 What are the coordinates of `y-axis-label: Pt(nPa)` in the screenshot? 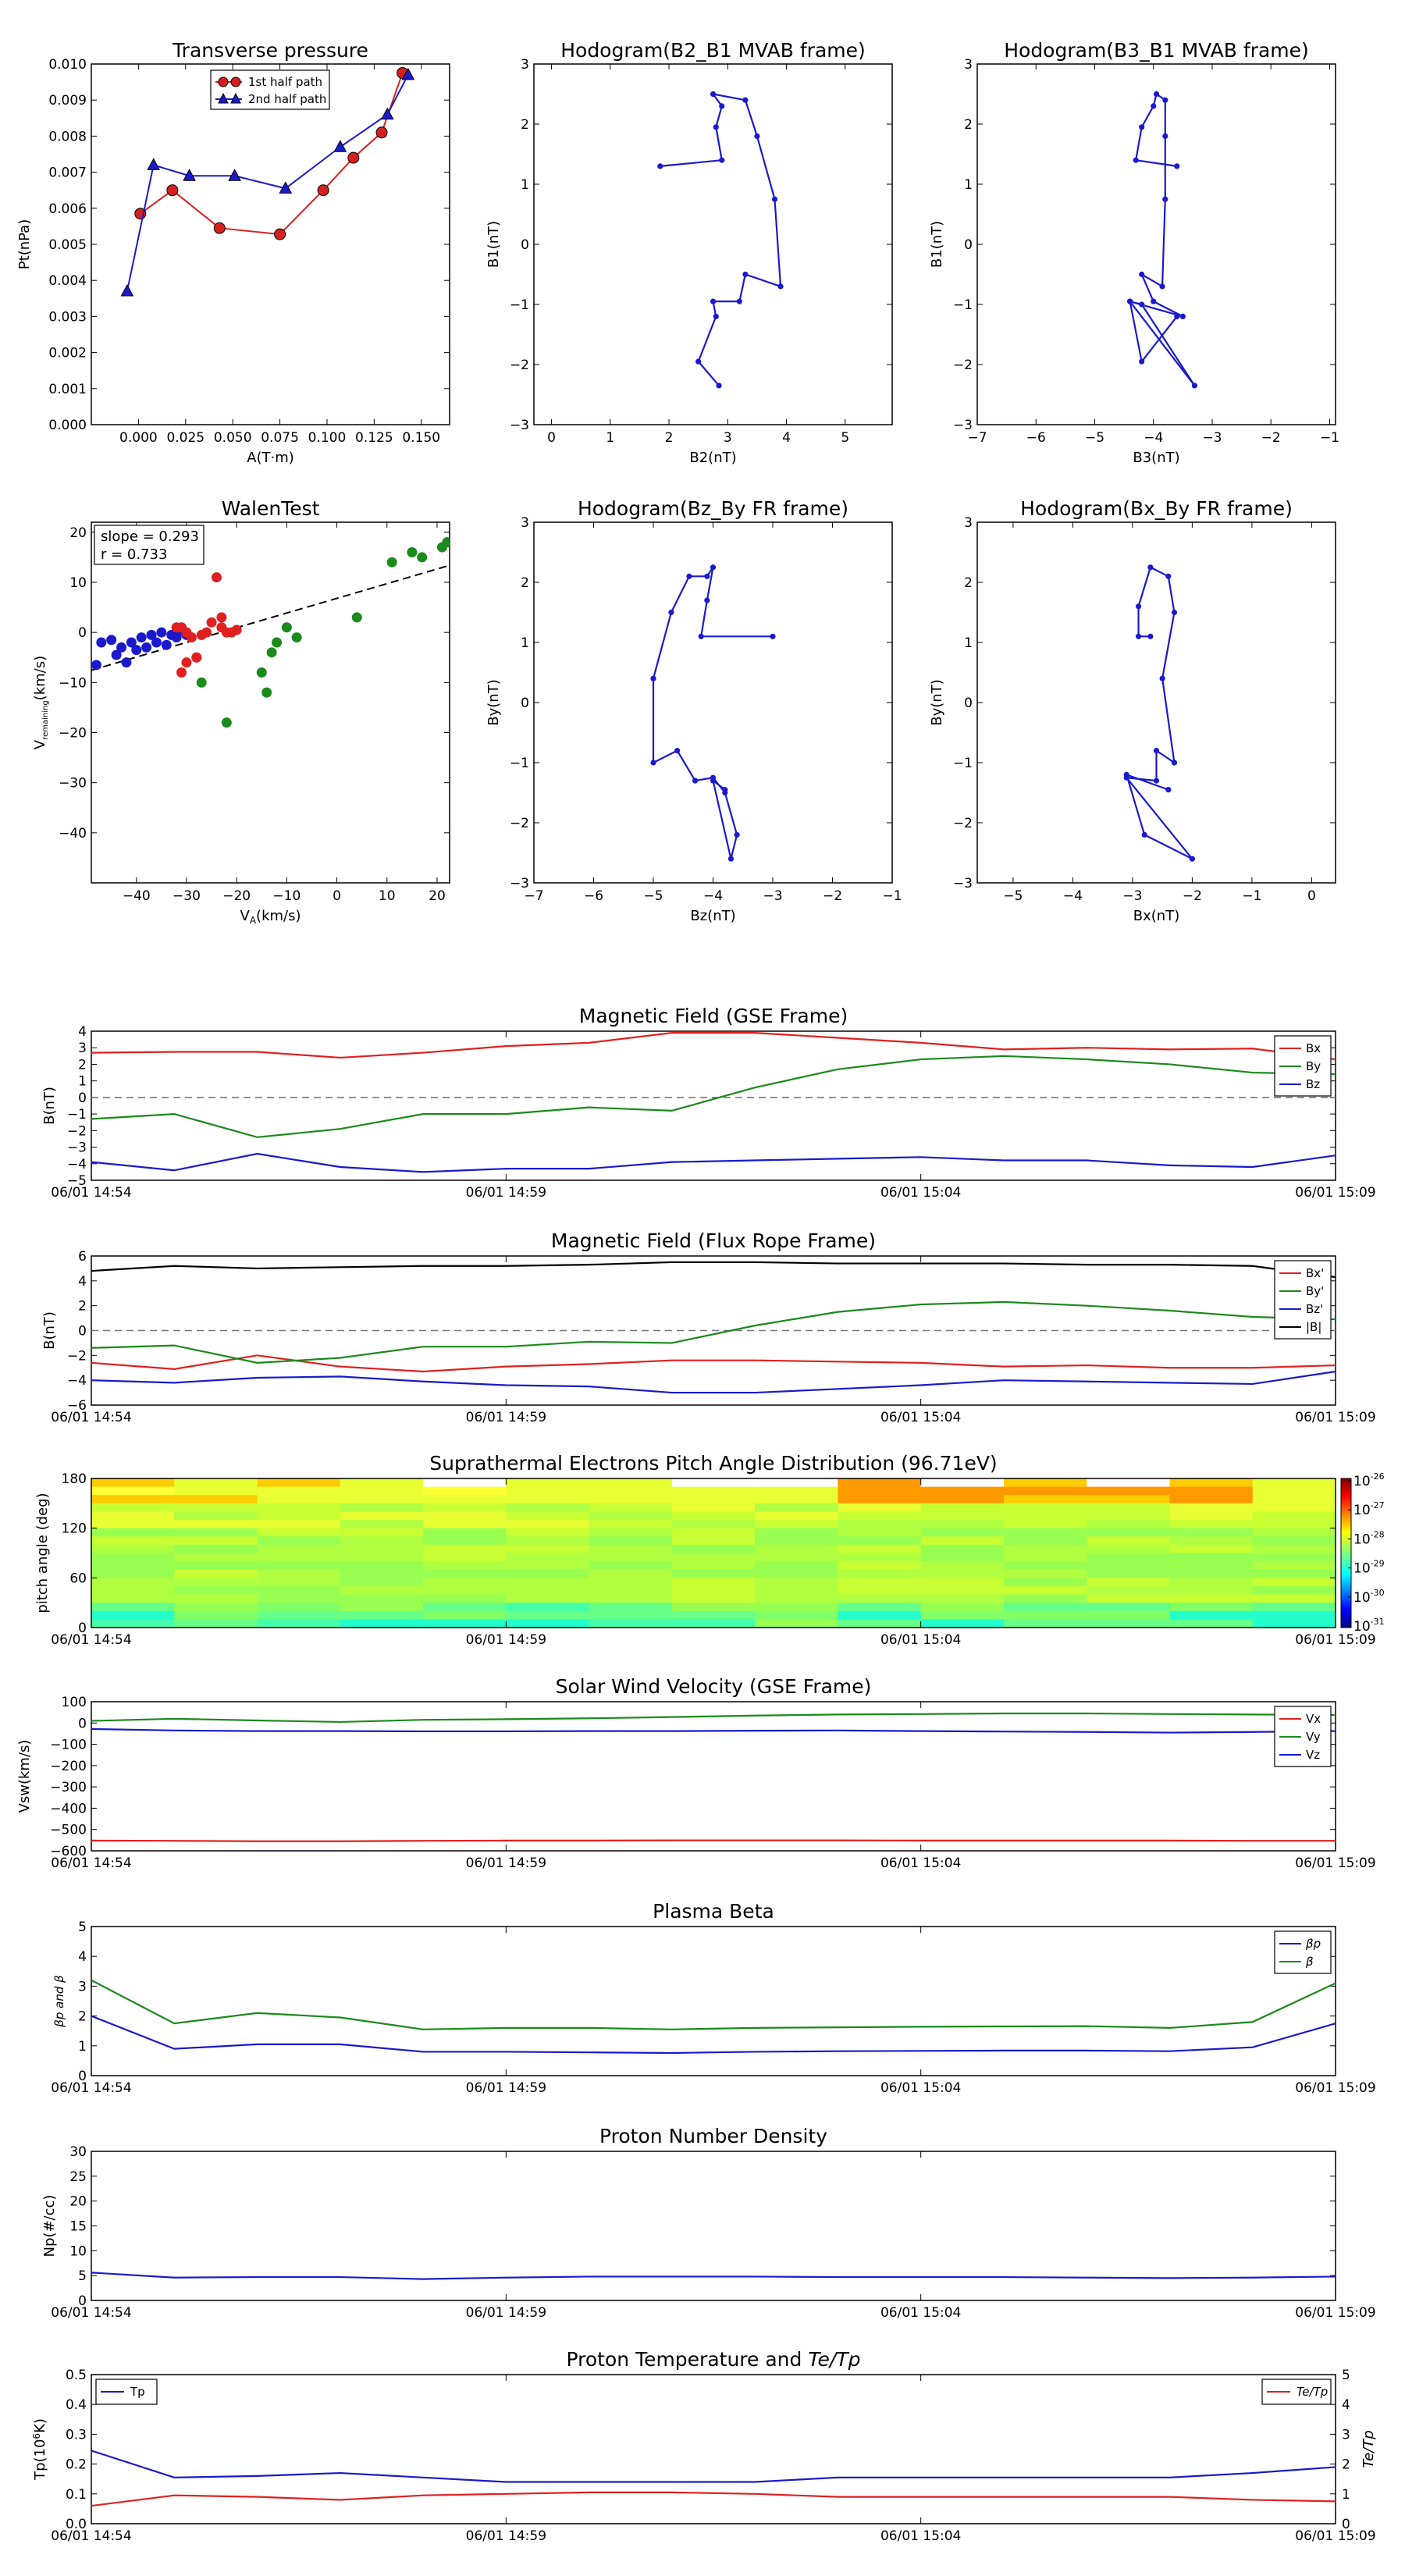 It's located at (25, 244).